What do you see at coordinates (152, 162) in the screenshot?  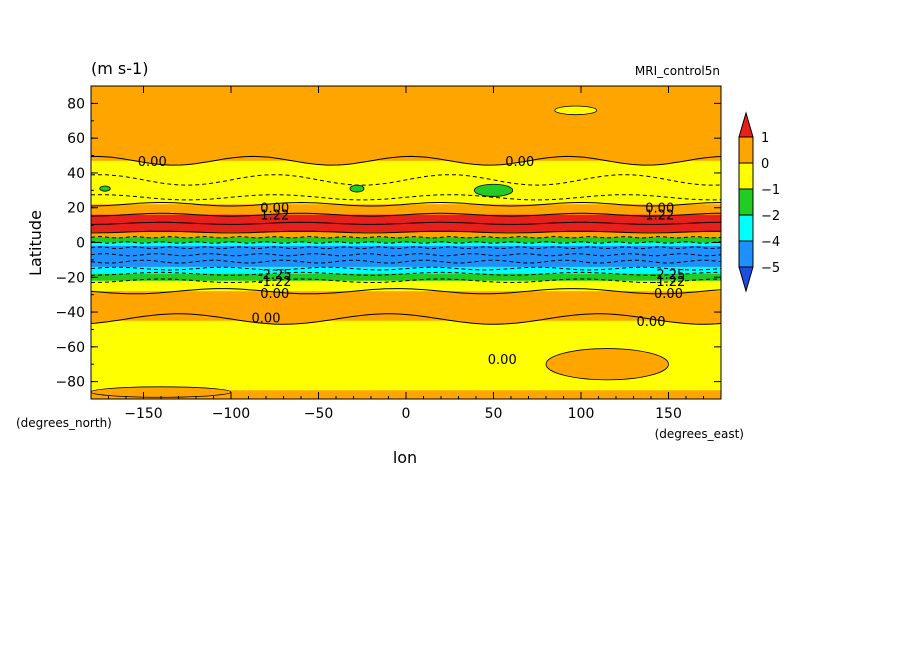 I see `contour-label-0: 0.00` at bounding box center [152, 162].